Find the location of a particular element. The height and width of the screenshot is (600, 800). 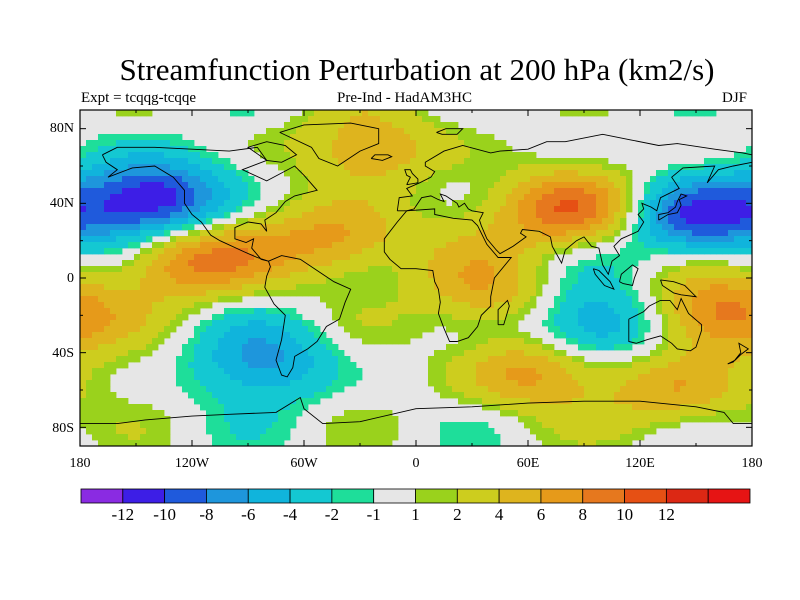

x-tick-label: 180 is located at coordinates (752, 463).